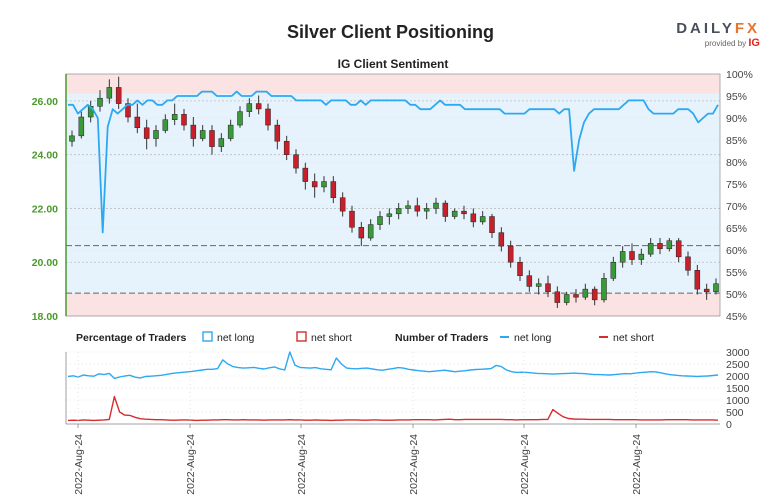 The image size is (781, 496). What do you see at coordinates (736, 119) in the screenshot?
I see `right-axis-tick-label: 90%` at bounding box center [736, 119].